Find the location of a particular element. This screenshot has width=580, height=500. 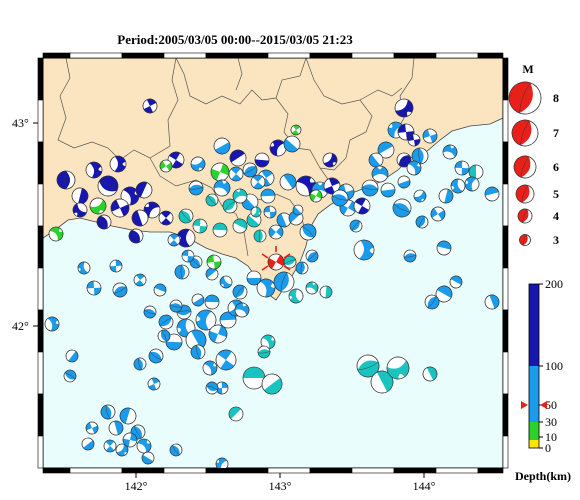

highlight-arrow is located at coordinates (265, 256).